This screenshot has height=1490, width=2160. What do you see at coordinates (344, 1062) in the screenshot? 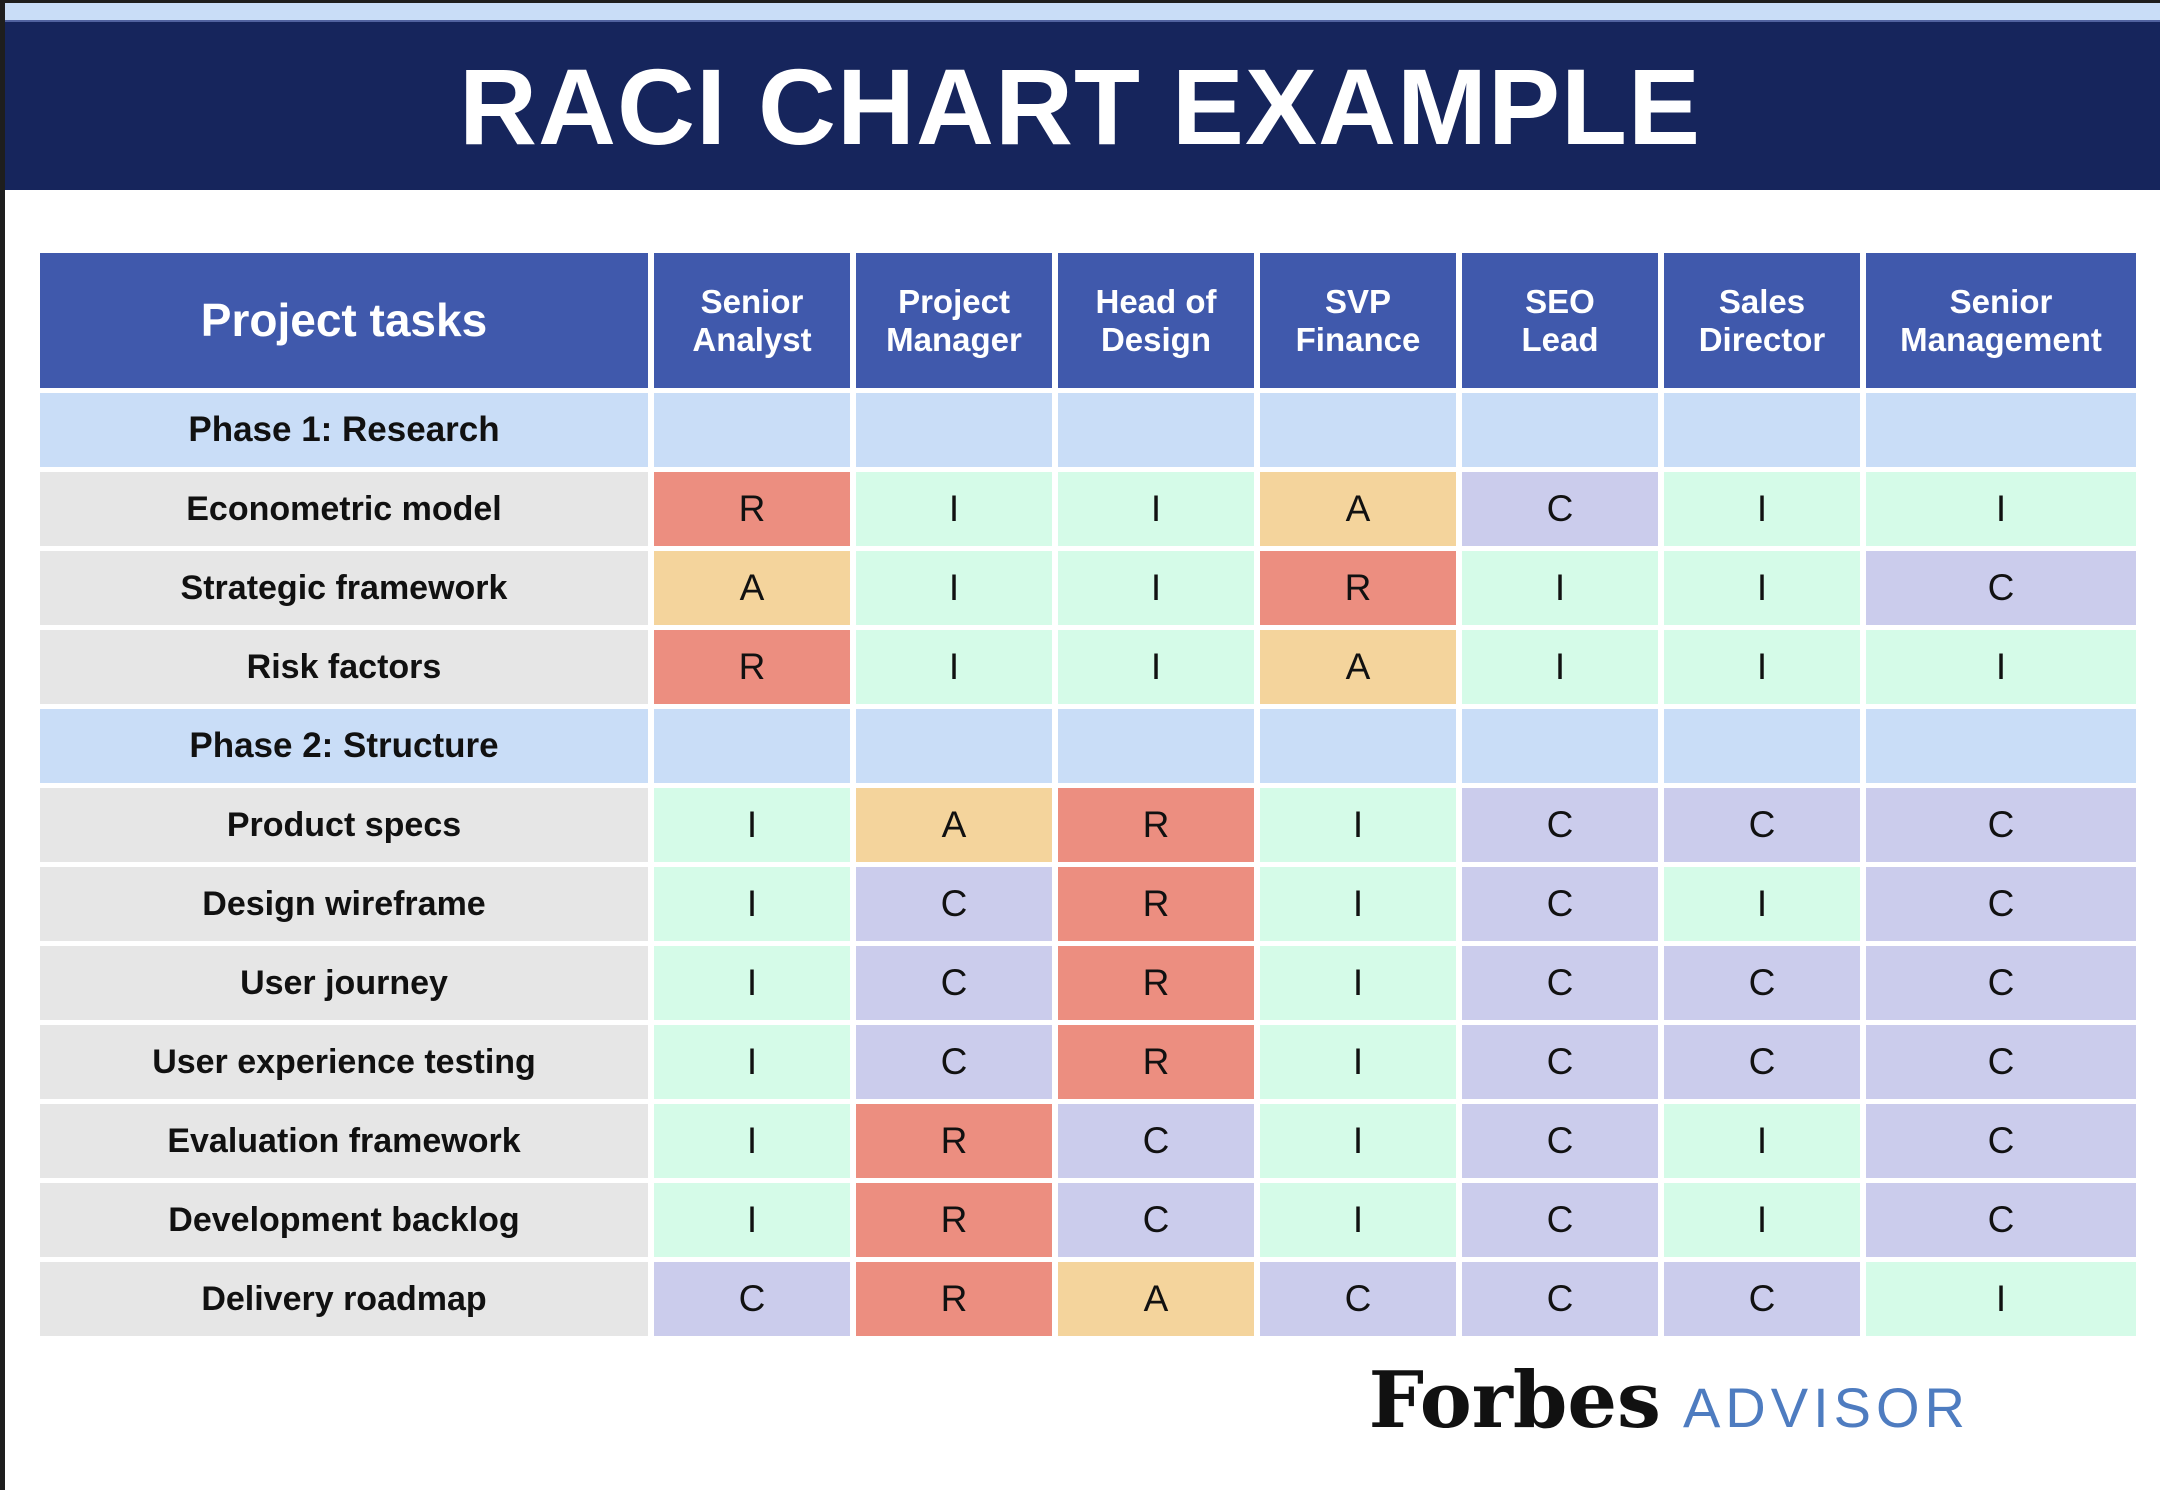
I see `task-row-label: User experience testing` at bounding box center [344, 1062].